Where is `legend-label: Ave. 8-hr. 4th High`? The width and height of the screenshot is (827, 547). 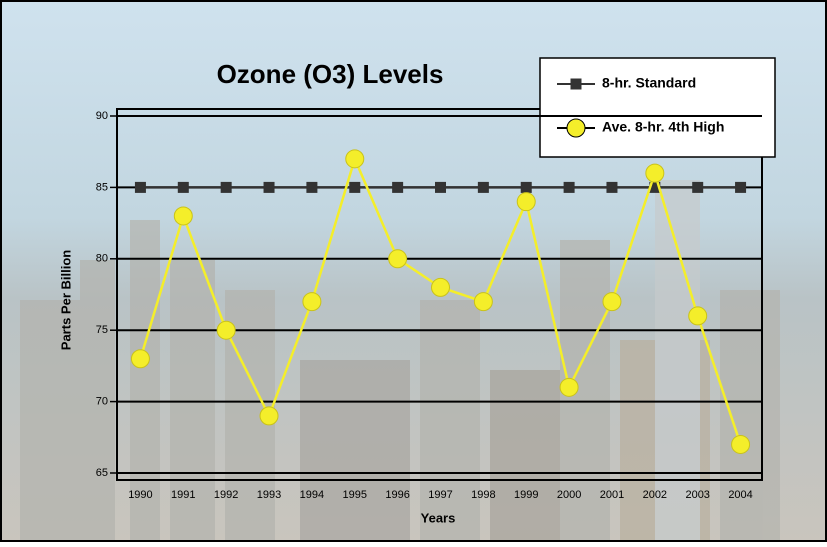
legend-label: Ave. 8-hr. 4th High is located at coordinates (663, 127).